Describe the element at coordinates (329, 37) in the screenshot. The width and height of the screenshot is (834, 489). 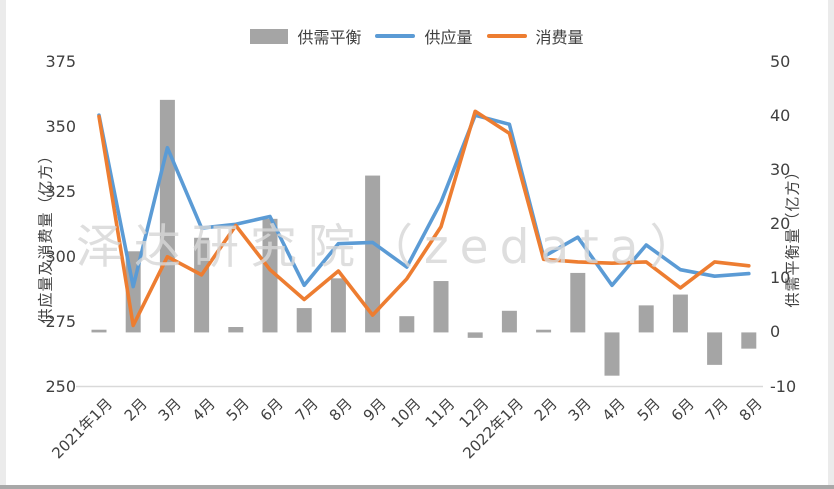
I see `legend-label-balance: 供需平衡` at that location.